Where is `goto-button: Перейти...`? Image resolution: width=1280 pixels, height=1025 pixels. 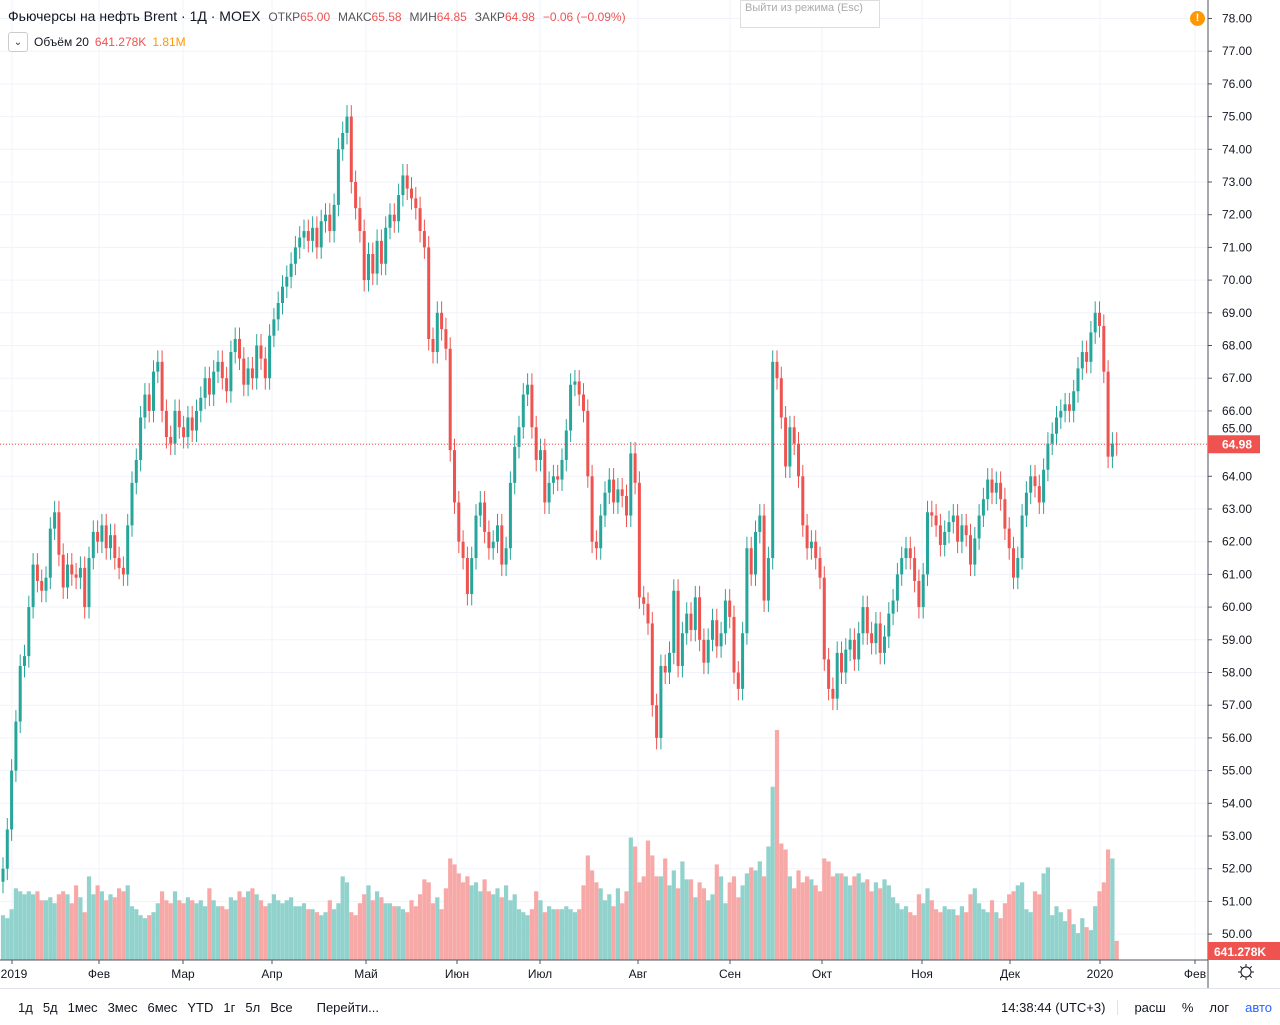
goto-button: Перейти... is located at coordinates (347, 1007).